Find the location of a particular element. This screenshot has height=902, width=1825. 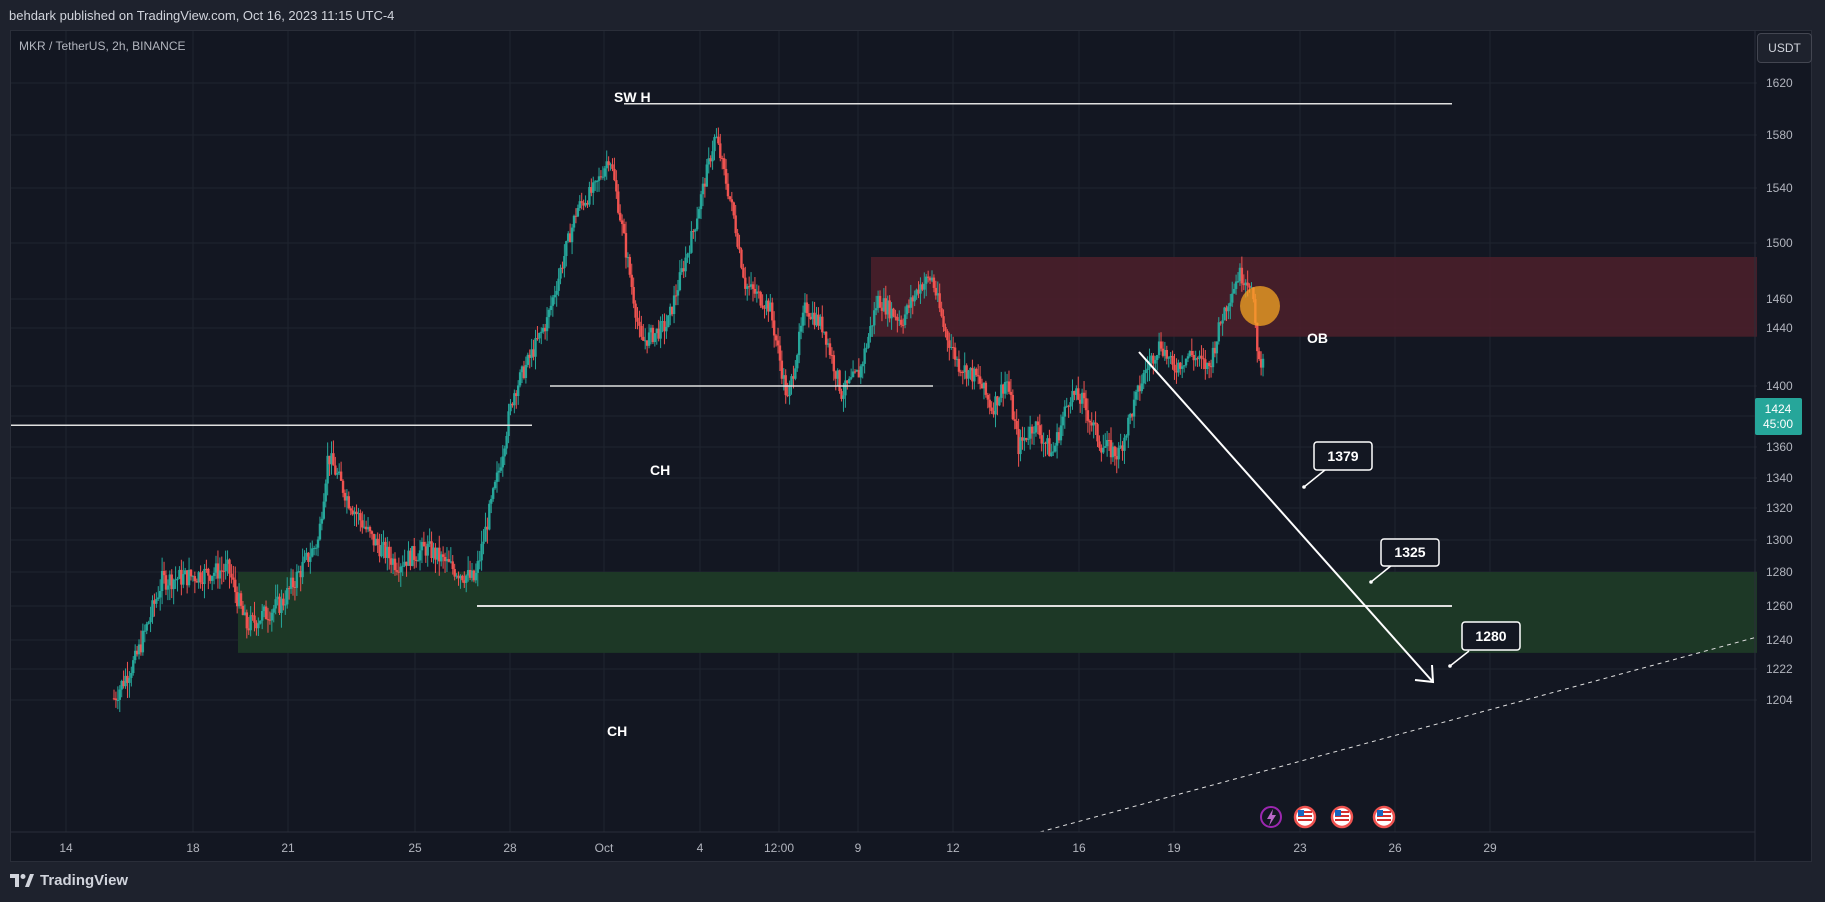

tradingview-logo: TradingView is located at coordinates (69, 880).